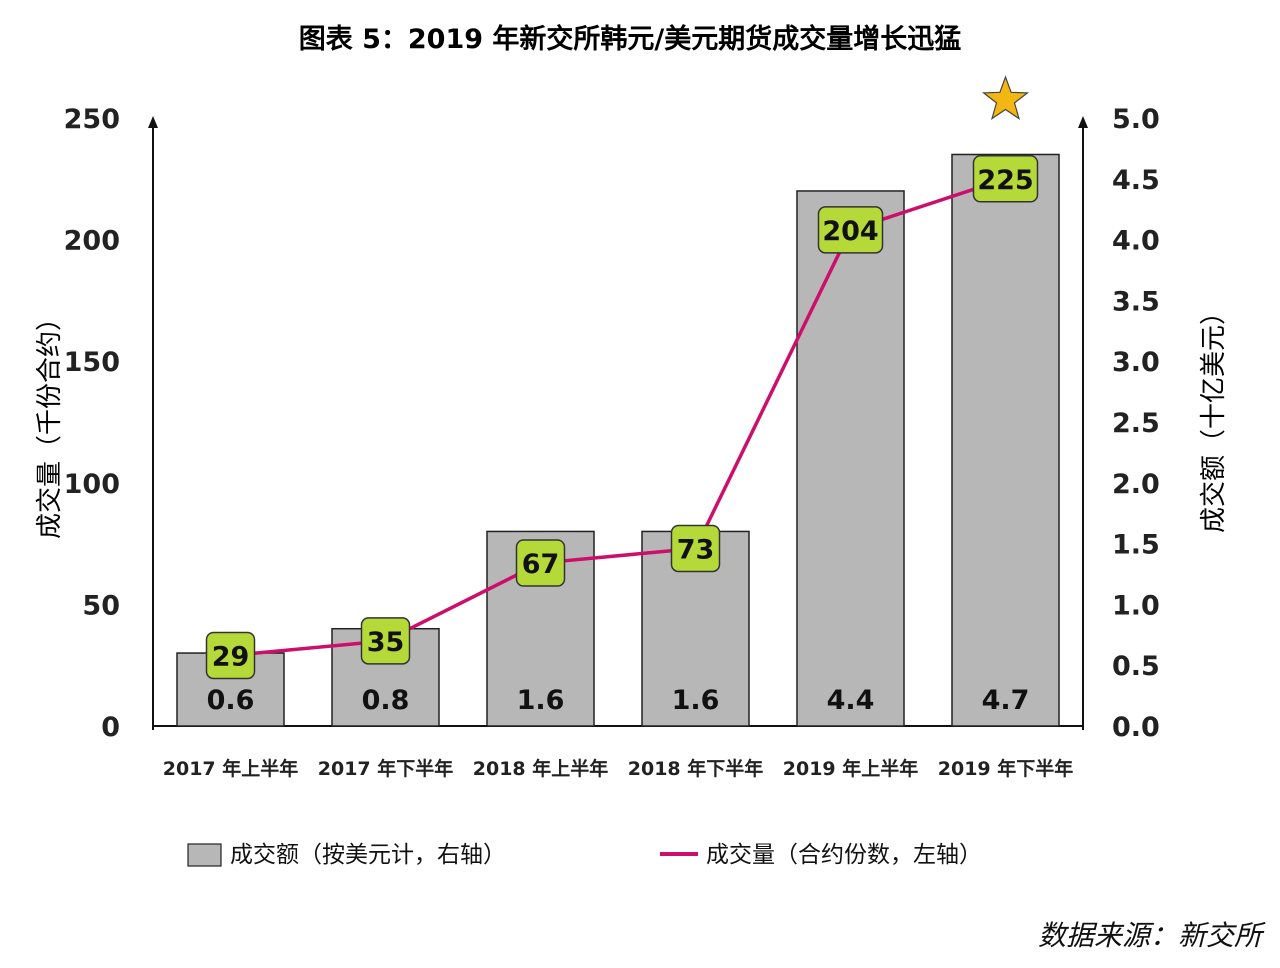  I want to click on right-axis-label: 成交额（十亿美元）, so click(1214, 416).